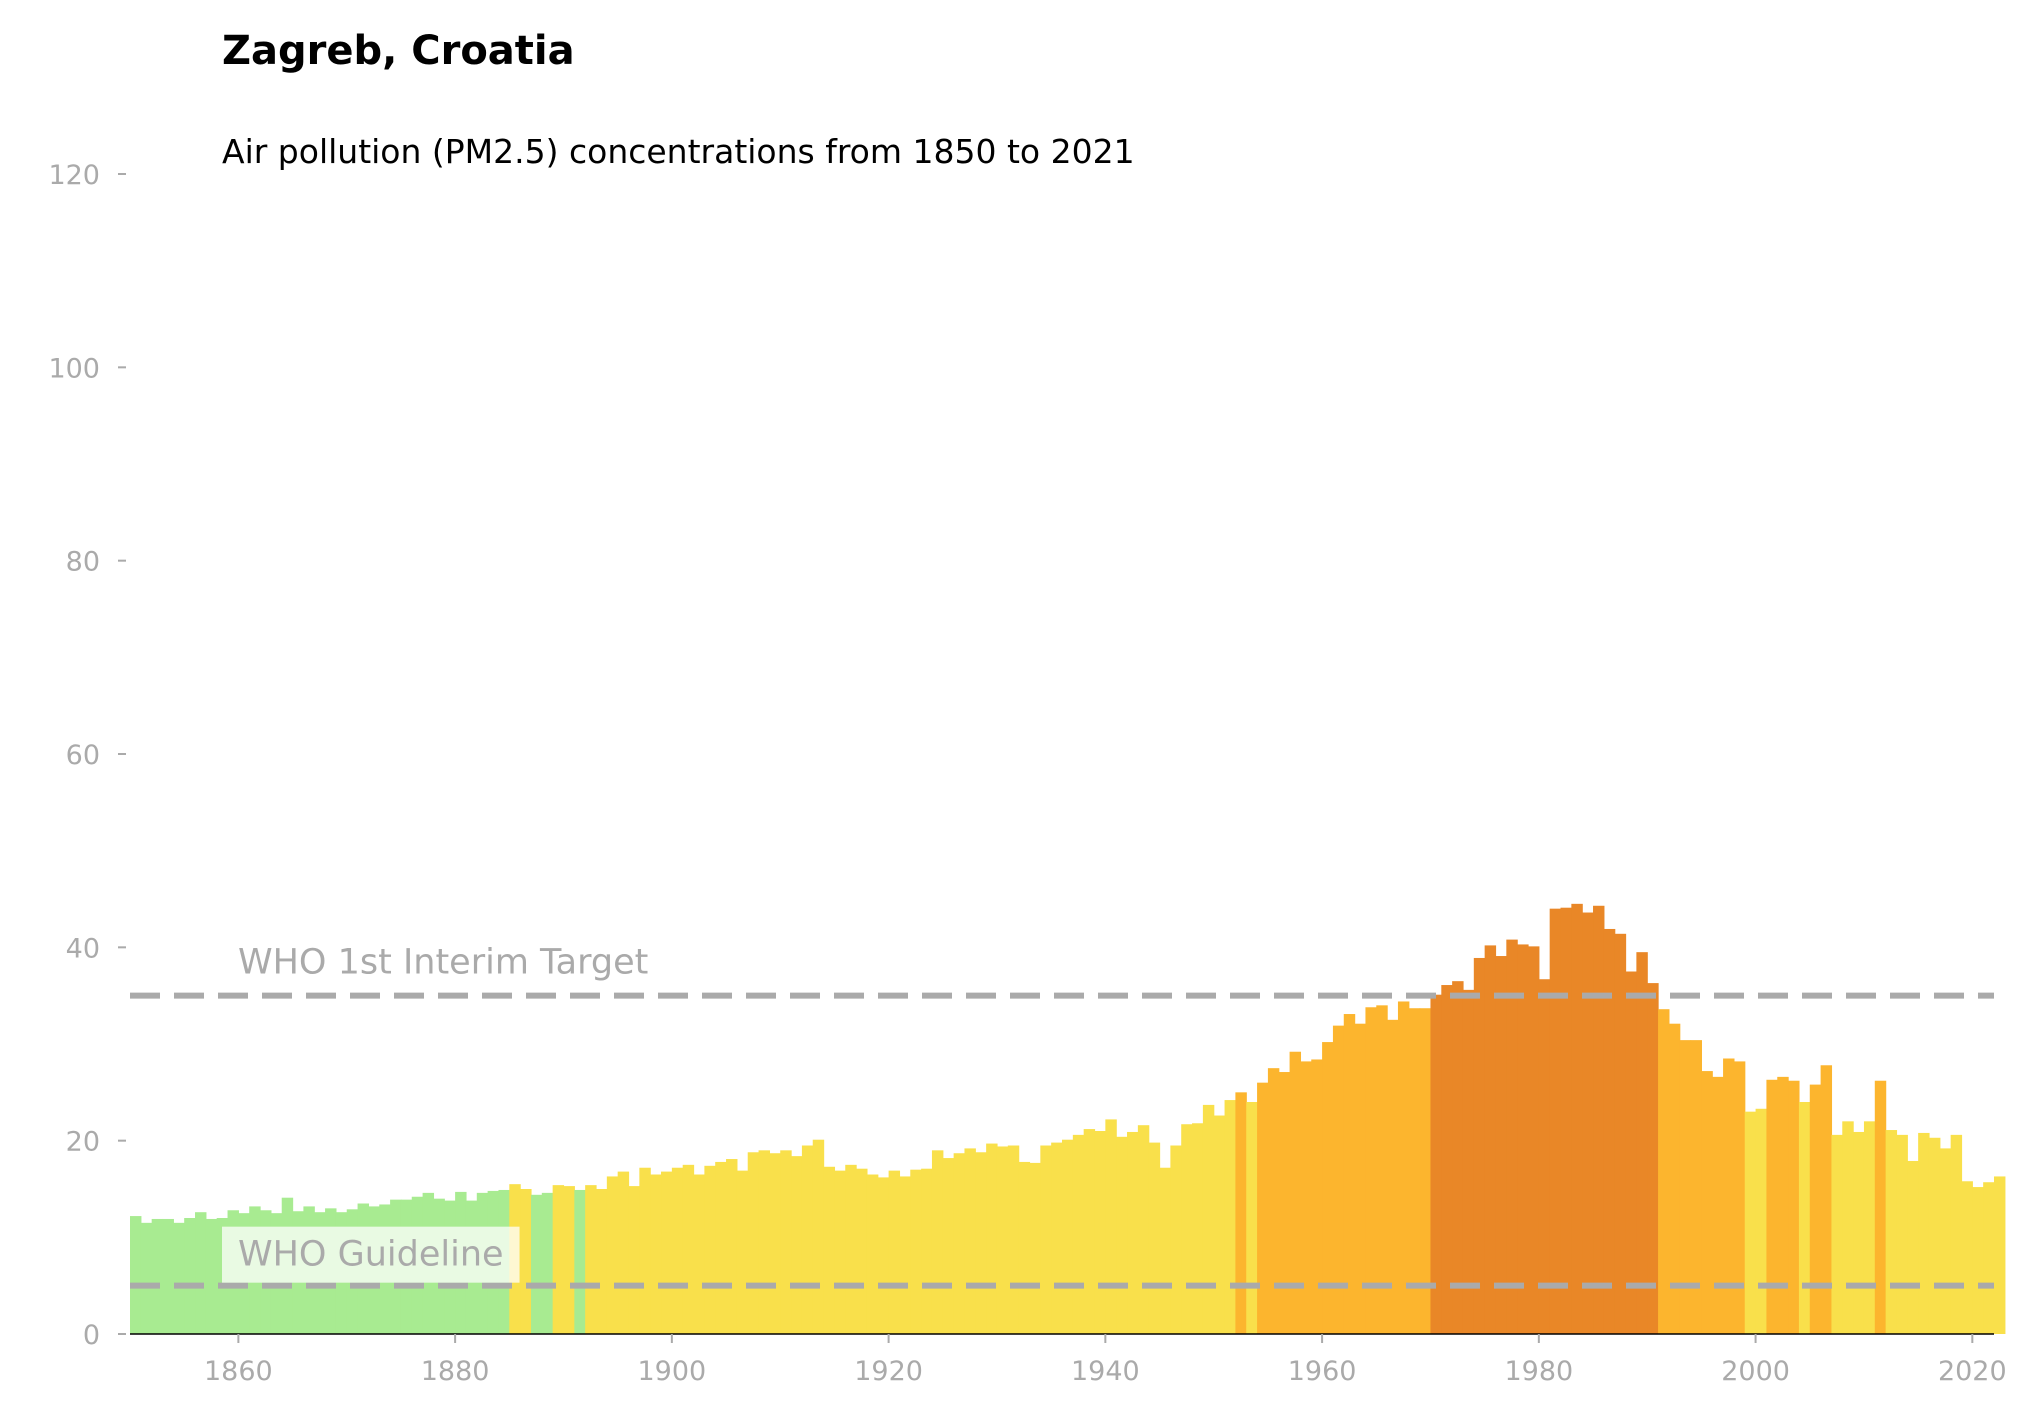  Describe the element at coordinates (1393, 1176) in the screenshot. I see `bar-1966` at that location.